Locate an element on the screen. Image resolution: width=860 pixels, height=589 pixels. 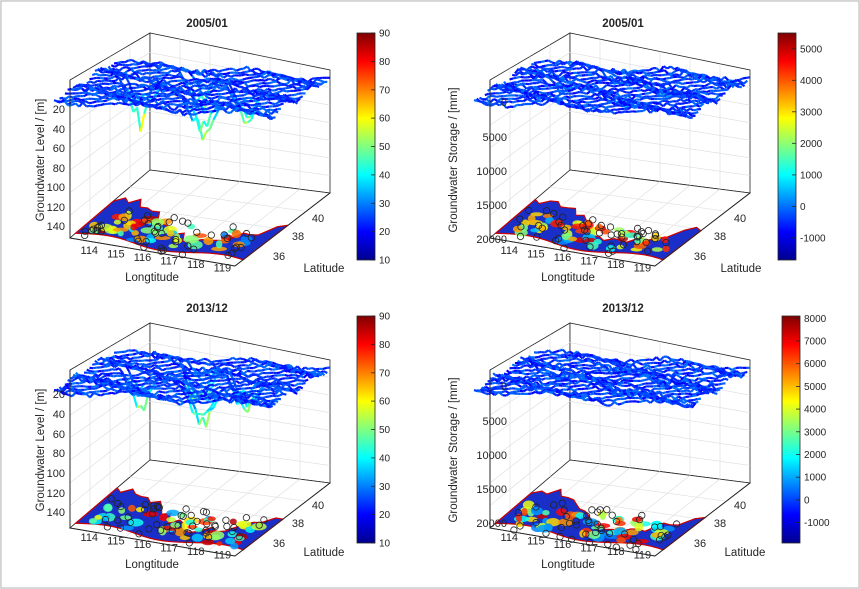
colorbar-tick-label: 30 is located at coordinates (385, 487).